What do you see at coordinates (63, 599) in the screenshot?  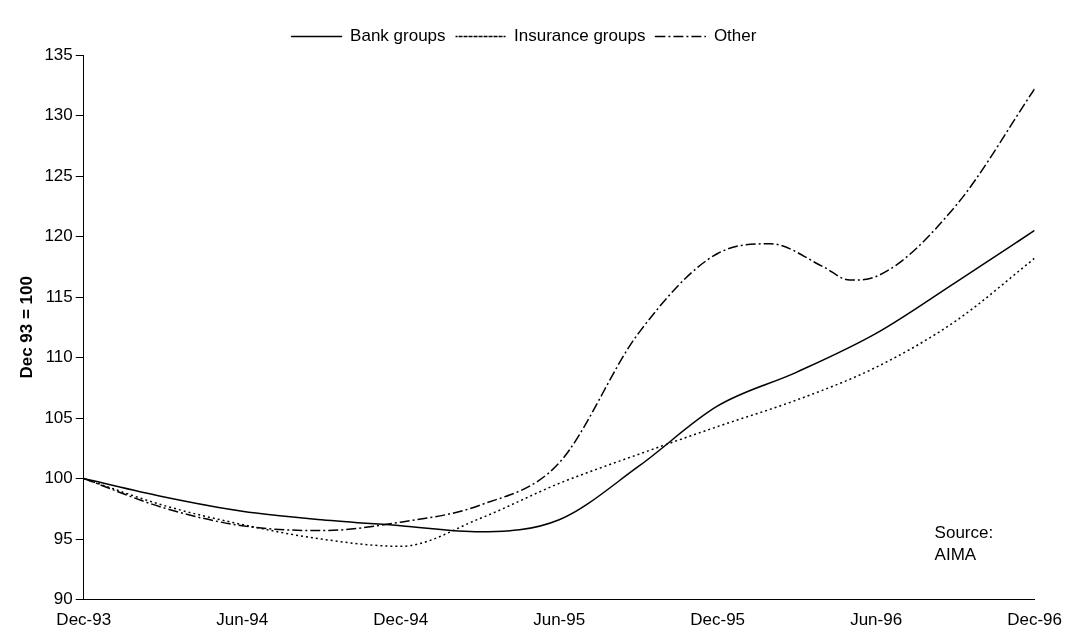 I see `y-tick-label: 90` at bounding box center [63, 599].